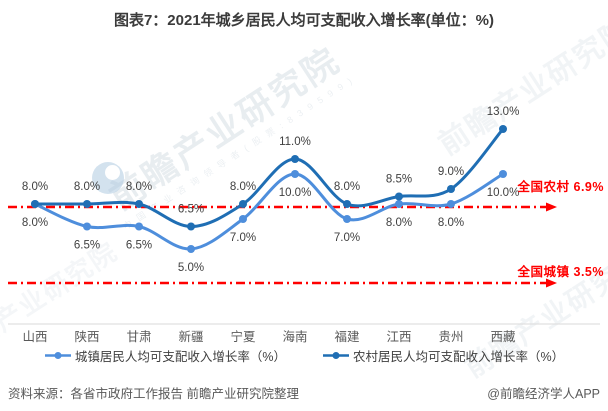  Describe the element at coordinates (34, 337) in the screenshot. I see `x-axis-label: 山西` at that location.